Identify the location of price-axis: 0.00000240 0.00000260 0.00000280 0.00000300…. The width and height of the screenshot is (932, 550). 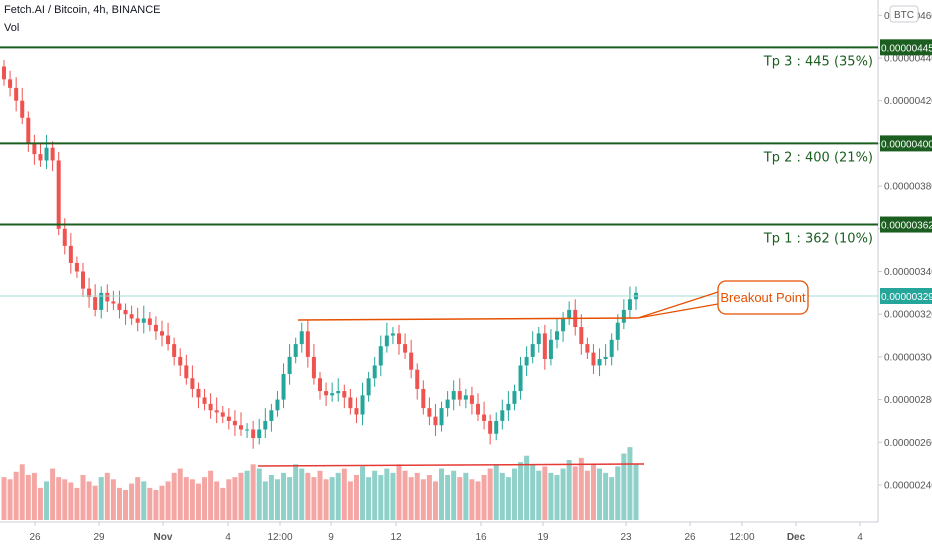
(905, 251).